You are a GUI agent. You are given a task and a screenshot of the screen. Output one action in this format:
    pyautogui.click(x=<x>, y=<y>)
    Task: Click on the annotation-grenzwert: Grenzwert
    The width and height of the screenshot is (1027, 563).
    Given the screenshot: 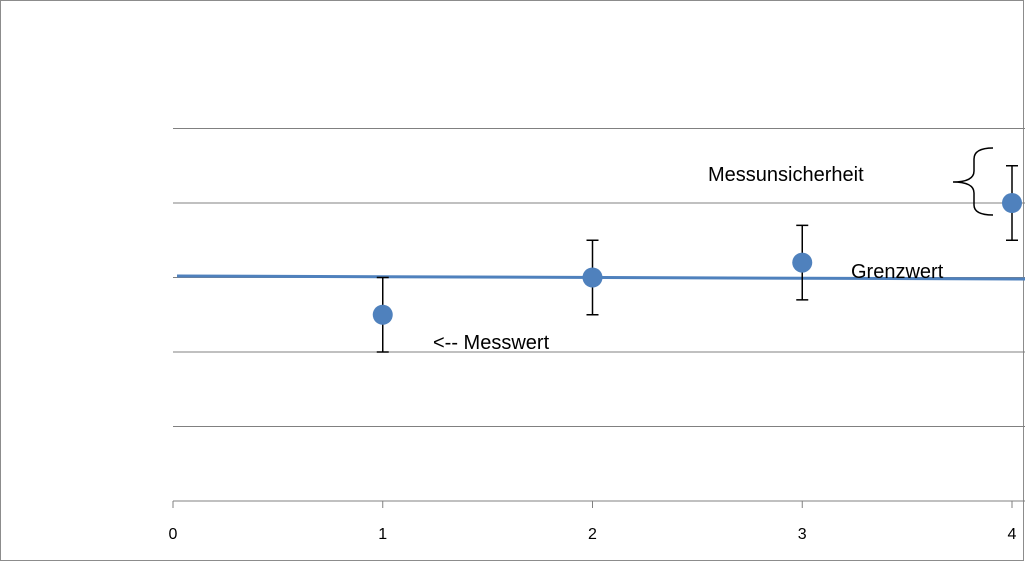 What is the action you would take?
    pyautogui.click(x=897, y=272)
    